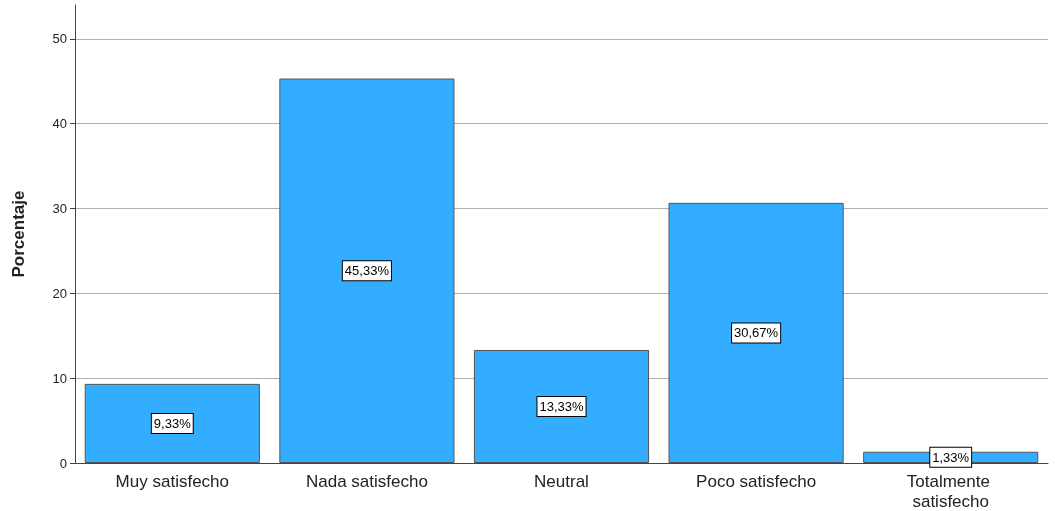 The width and height of the screenshot is (1055, 511). I want to click on y-tick-label: 0, so click(63, 463).